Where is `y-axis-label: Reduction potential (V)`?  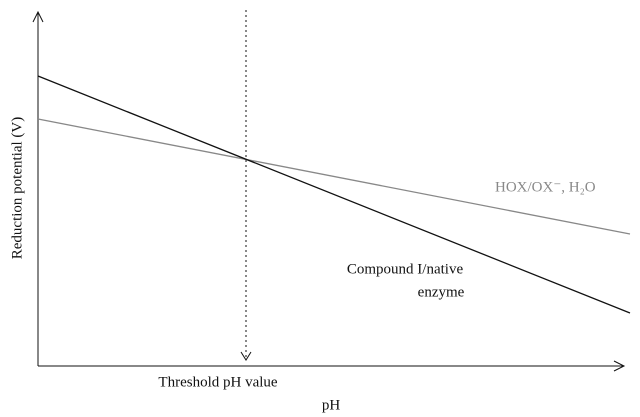
y-axis-label: Reduction potential (V) is located at coordinates (17, 188).